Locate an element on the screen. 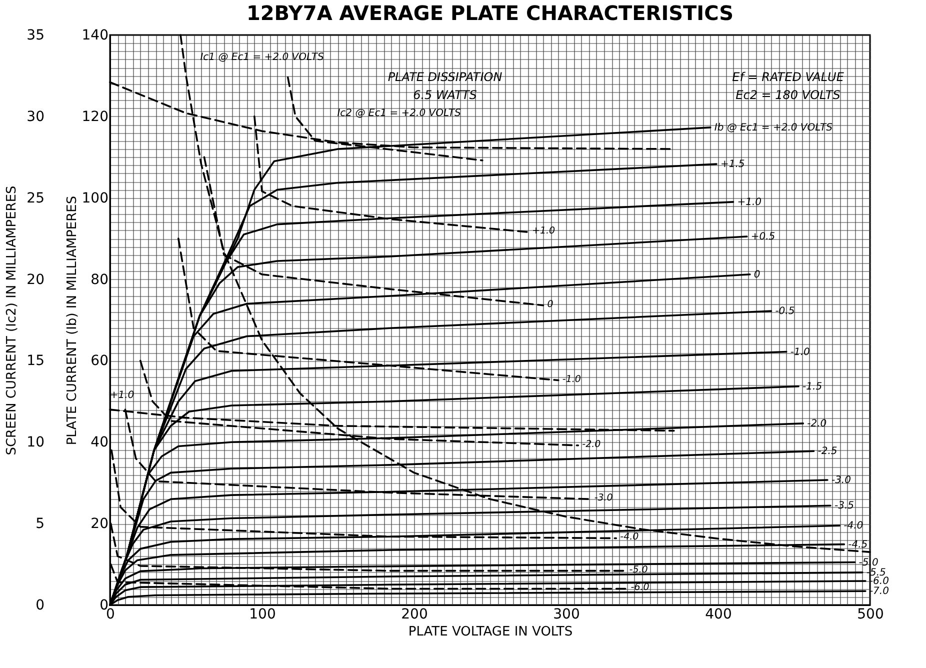 This screenshot has height=668, width=926. series-label: +0.5 is located at coordinates (763, 237).